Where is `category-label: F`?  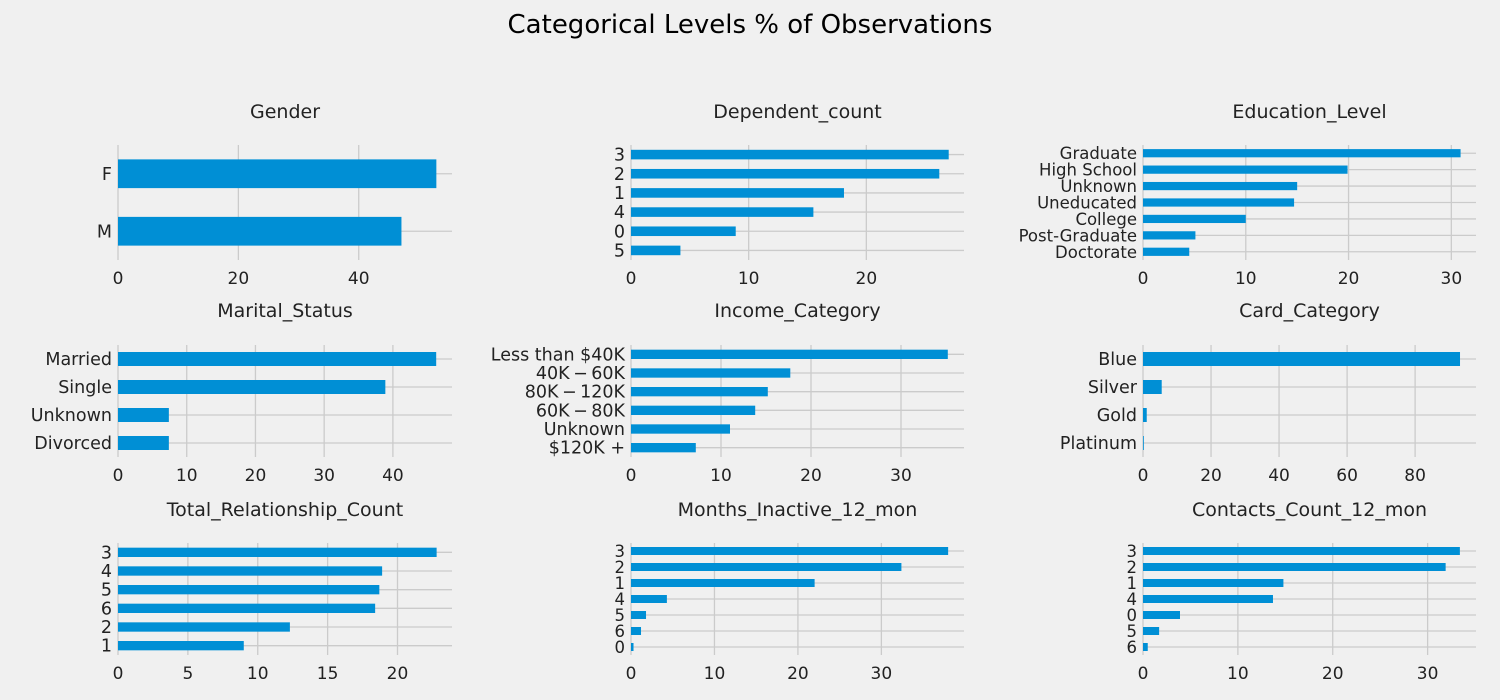
category-label: F is located at coordinates (107, 175).